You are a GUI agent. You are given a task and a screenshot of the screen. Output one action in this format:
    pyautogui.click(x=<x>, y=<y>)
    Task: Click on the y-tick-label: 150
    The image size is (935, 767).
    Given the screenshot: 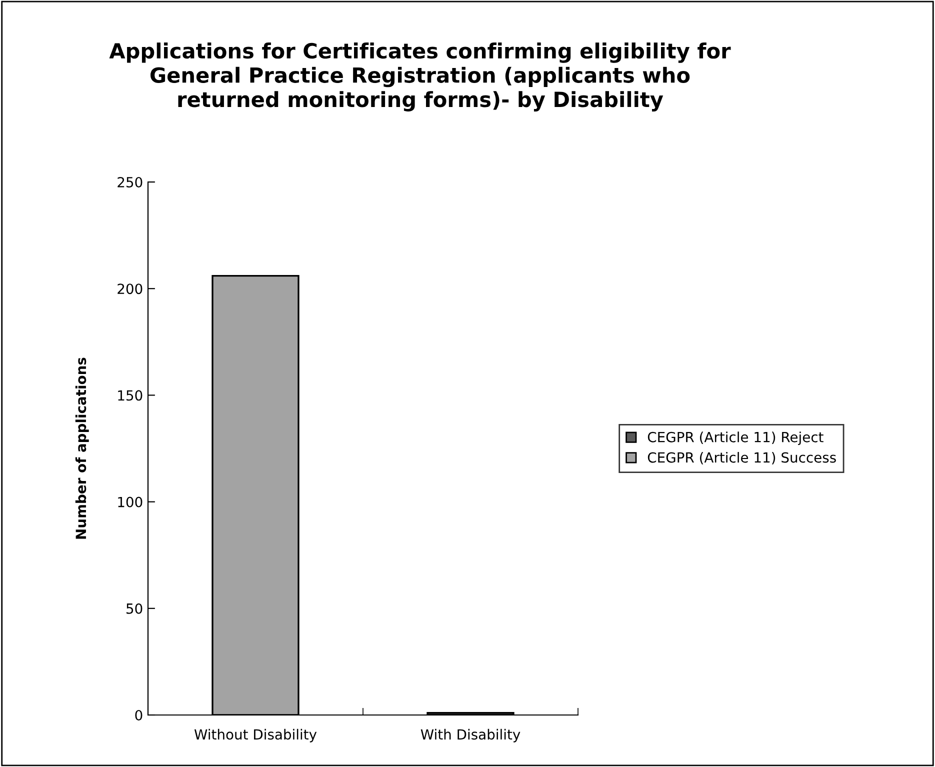 What is the action you would take?
    pyautogui.click(x=130, y=395)
    